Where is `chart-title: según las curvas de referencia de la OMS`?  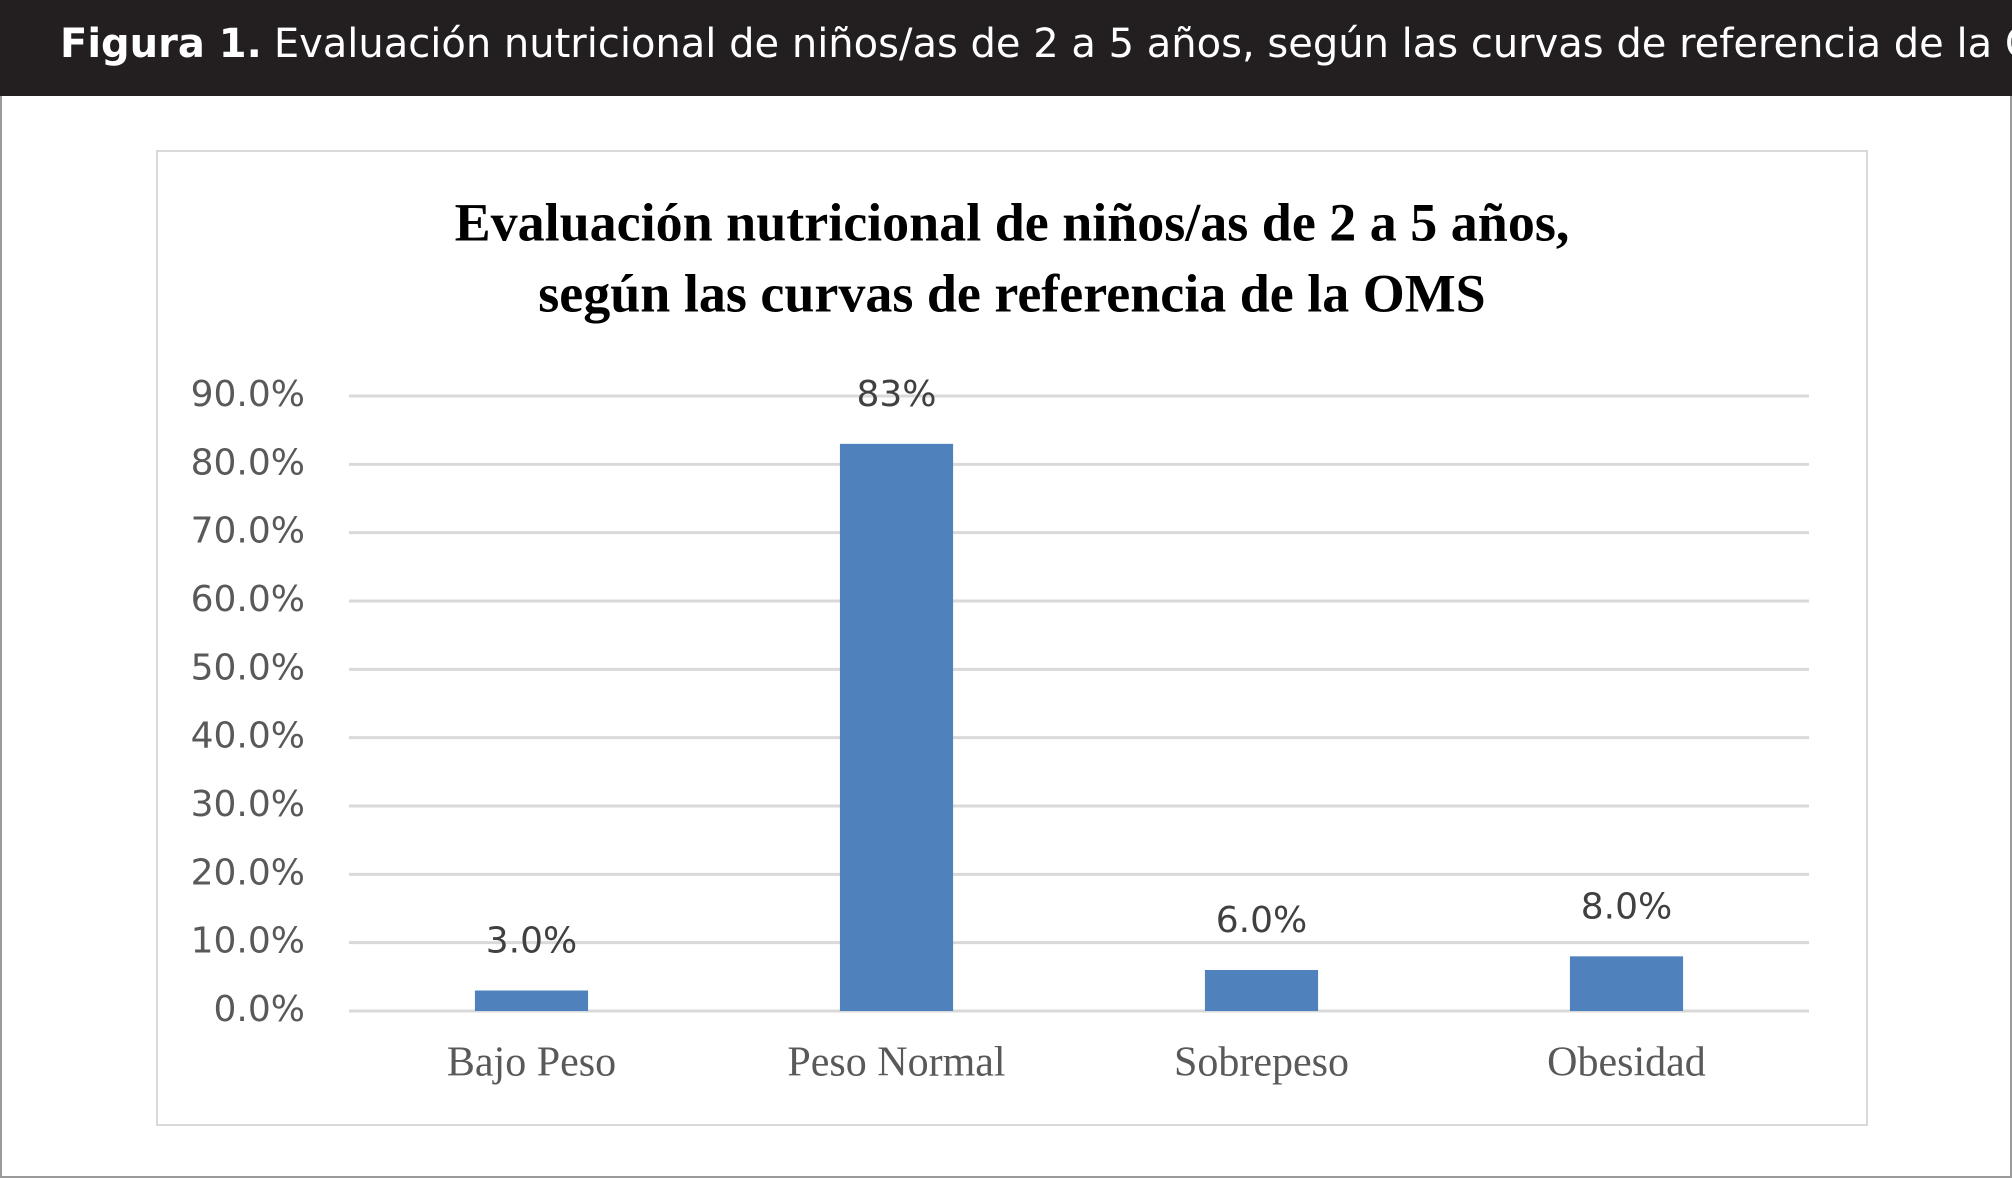
chart-title: según las curvas de referencia de la OMS is located at coordinates (1011, 293).